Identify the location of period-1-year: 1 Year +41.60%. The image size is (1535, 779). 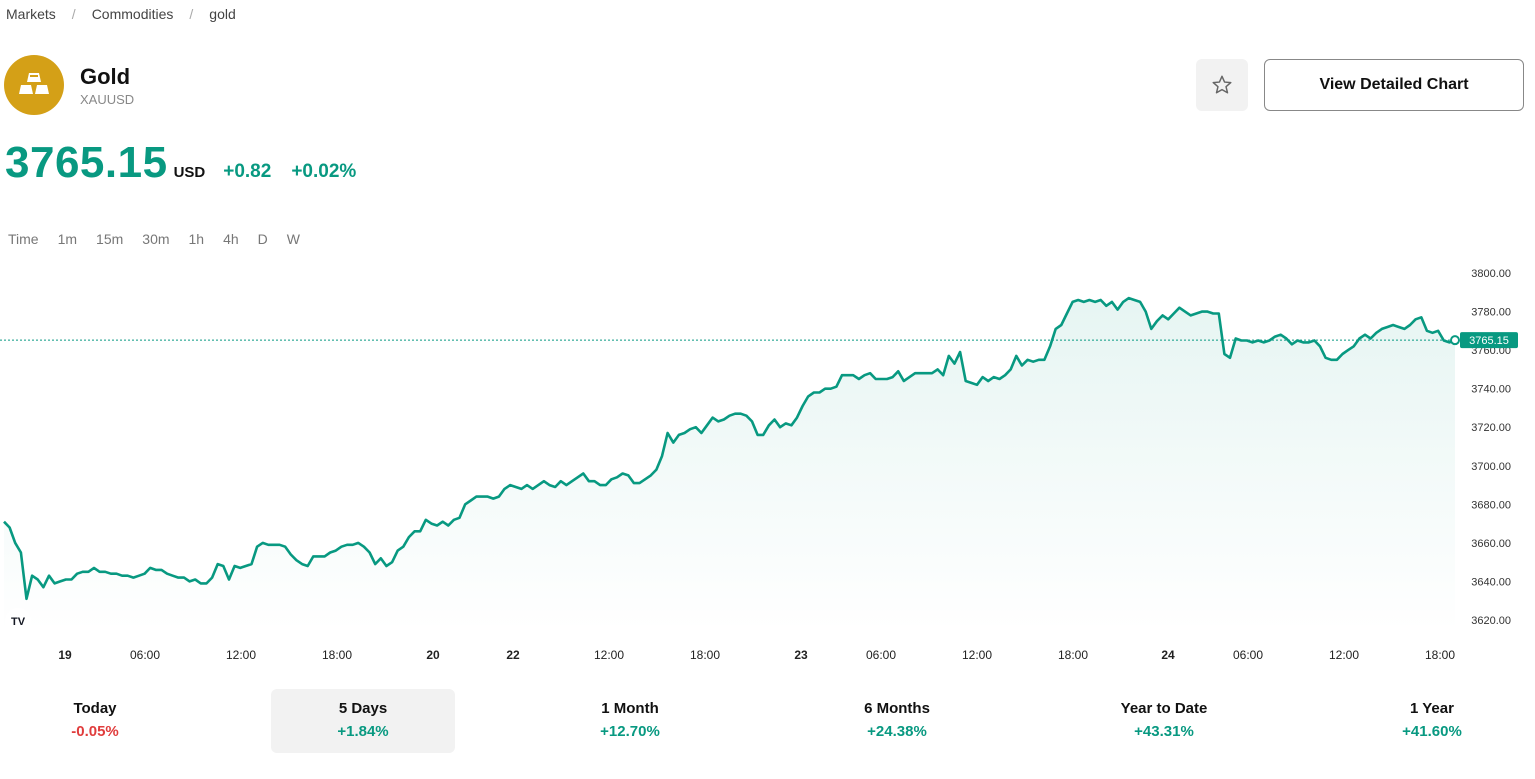
(1432, 721).